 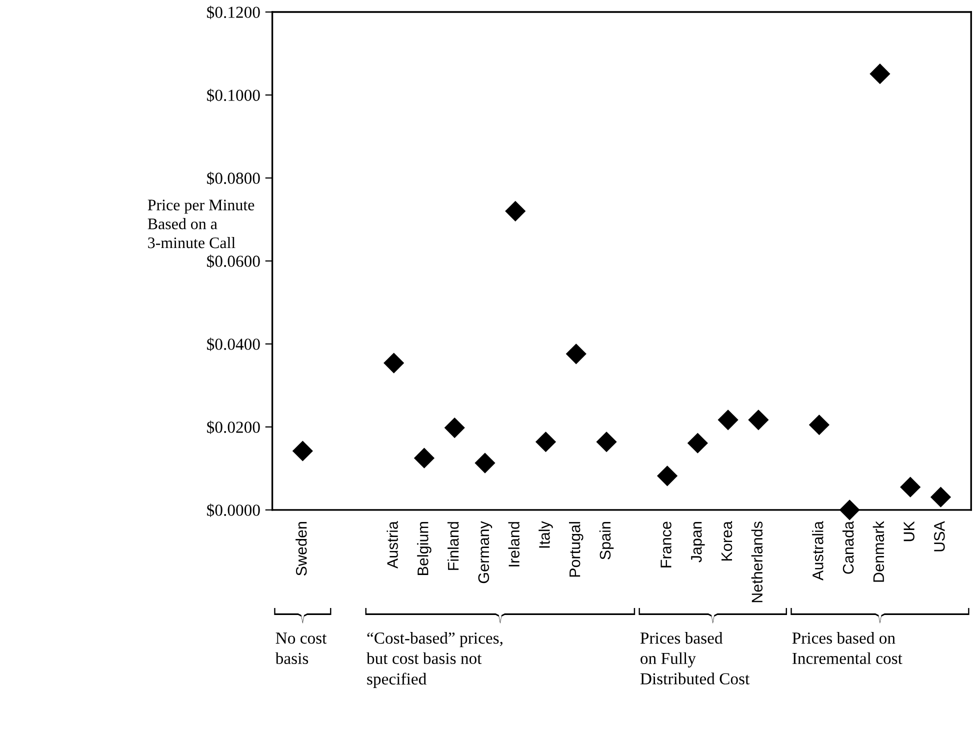 What do you see at coordinates (939, 536) in the screenshot?
I see `x-tick-label: USA` at bounding box center [939, 536].